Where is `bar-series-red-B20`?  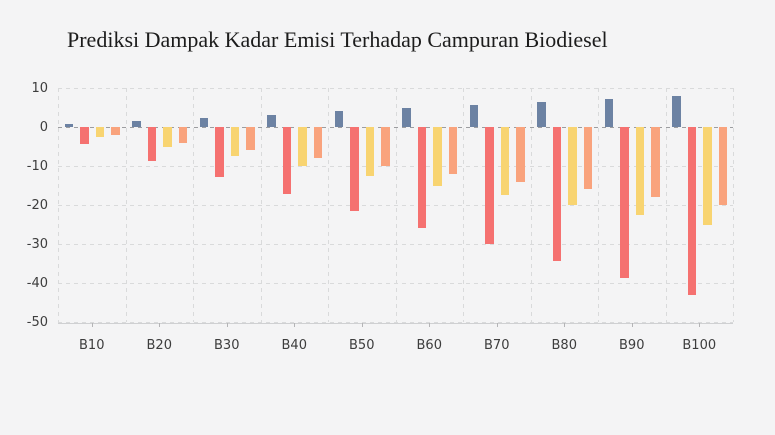 bar-series-red-B20 is located at coordinates (152, 144).